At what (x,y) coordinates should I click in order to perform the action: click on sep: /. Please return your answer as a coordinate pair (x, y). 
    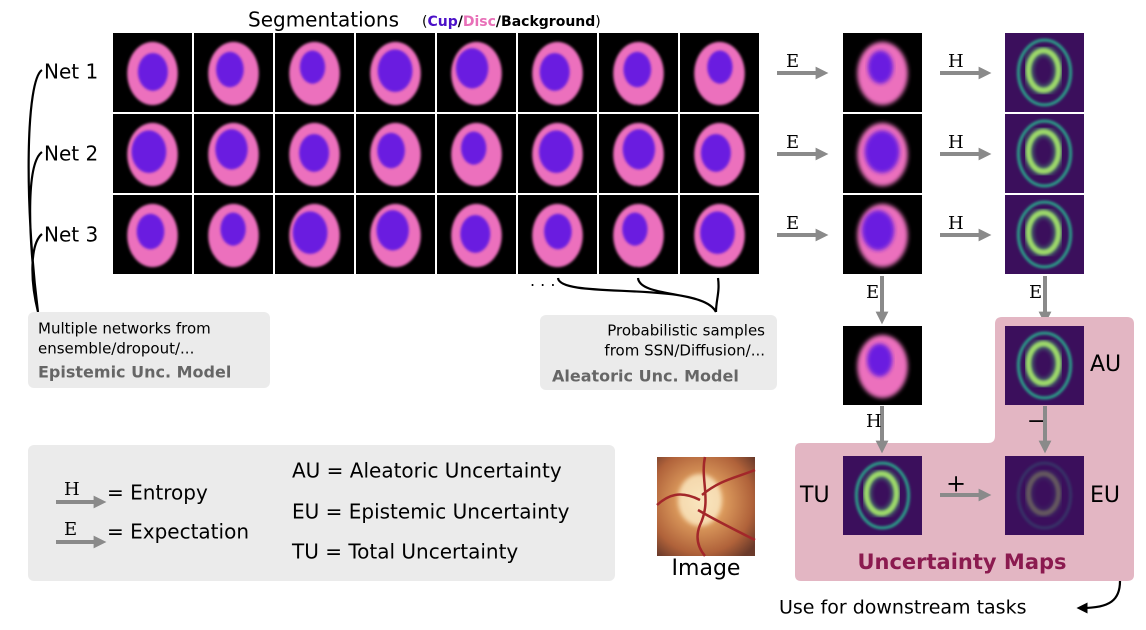
    Looking at the image, I should click on (499, 22).